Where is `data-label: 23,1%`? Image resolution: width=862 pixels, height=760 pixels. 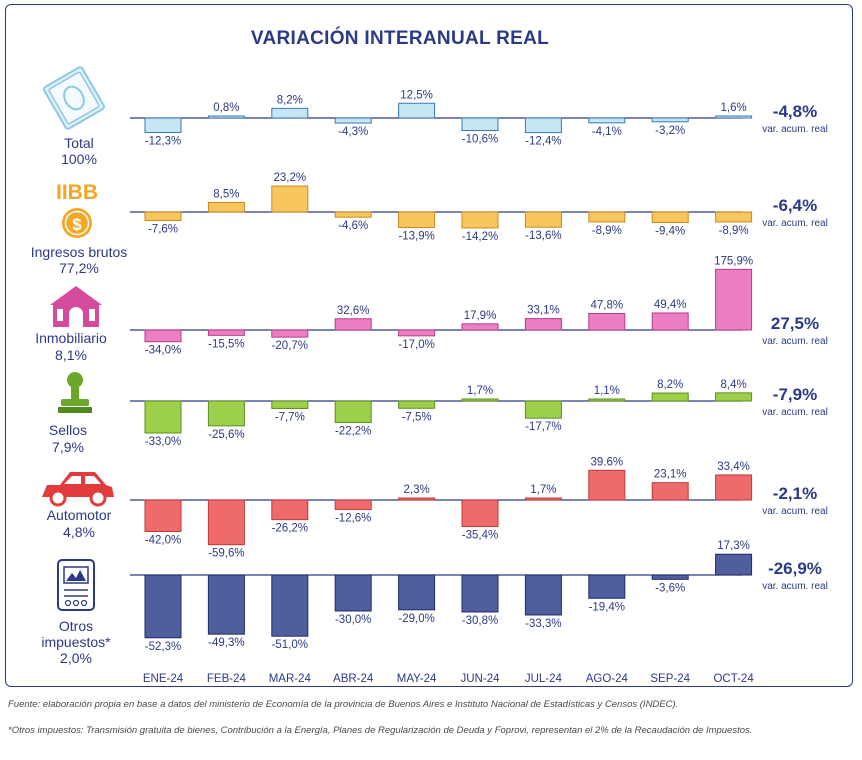
data-label: 23,1% is located at coordinates (670, 475).